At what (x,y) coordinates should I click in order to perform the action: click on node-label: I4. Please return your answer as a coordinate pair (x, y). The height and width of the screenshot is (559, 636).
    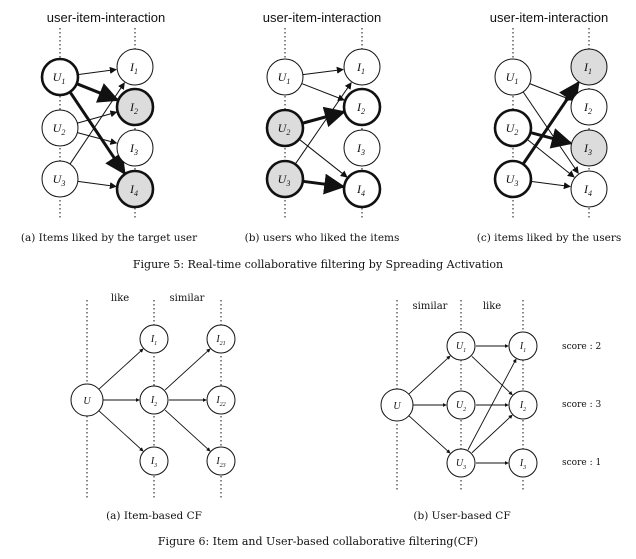
    Looking at the image, I should click on (133, 190).